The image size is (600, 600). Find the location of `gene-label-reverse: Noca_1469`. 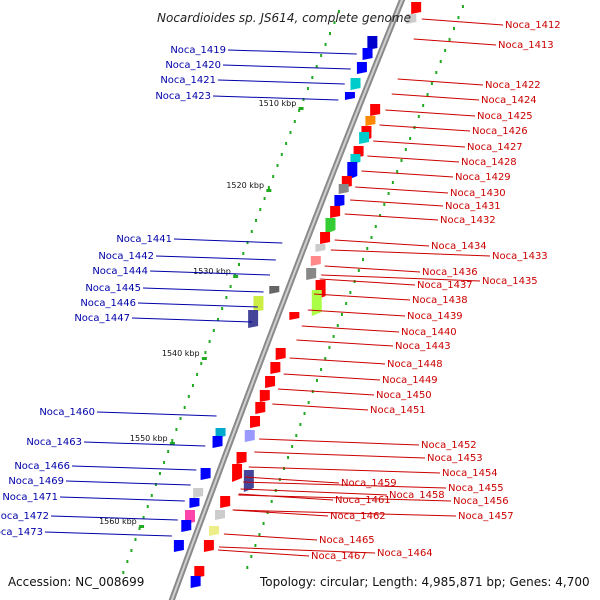

gene-label-reverse: Noca_1469 is located at coordinates (36, 481).